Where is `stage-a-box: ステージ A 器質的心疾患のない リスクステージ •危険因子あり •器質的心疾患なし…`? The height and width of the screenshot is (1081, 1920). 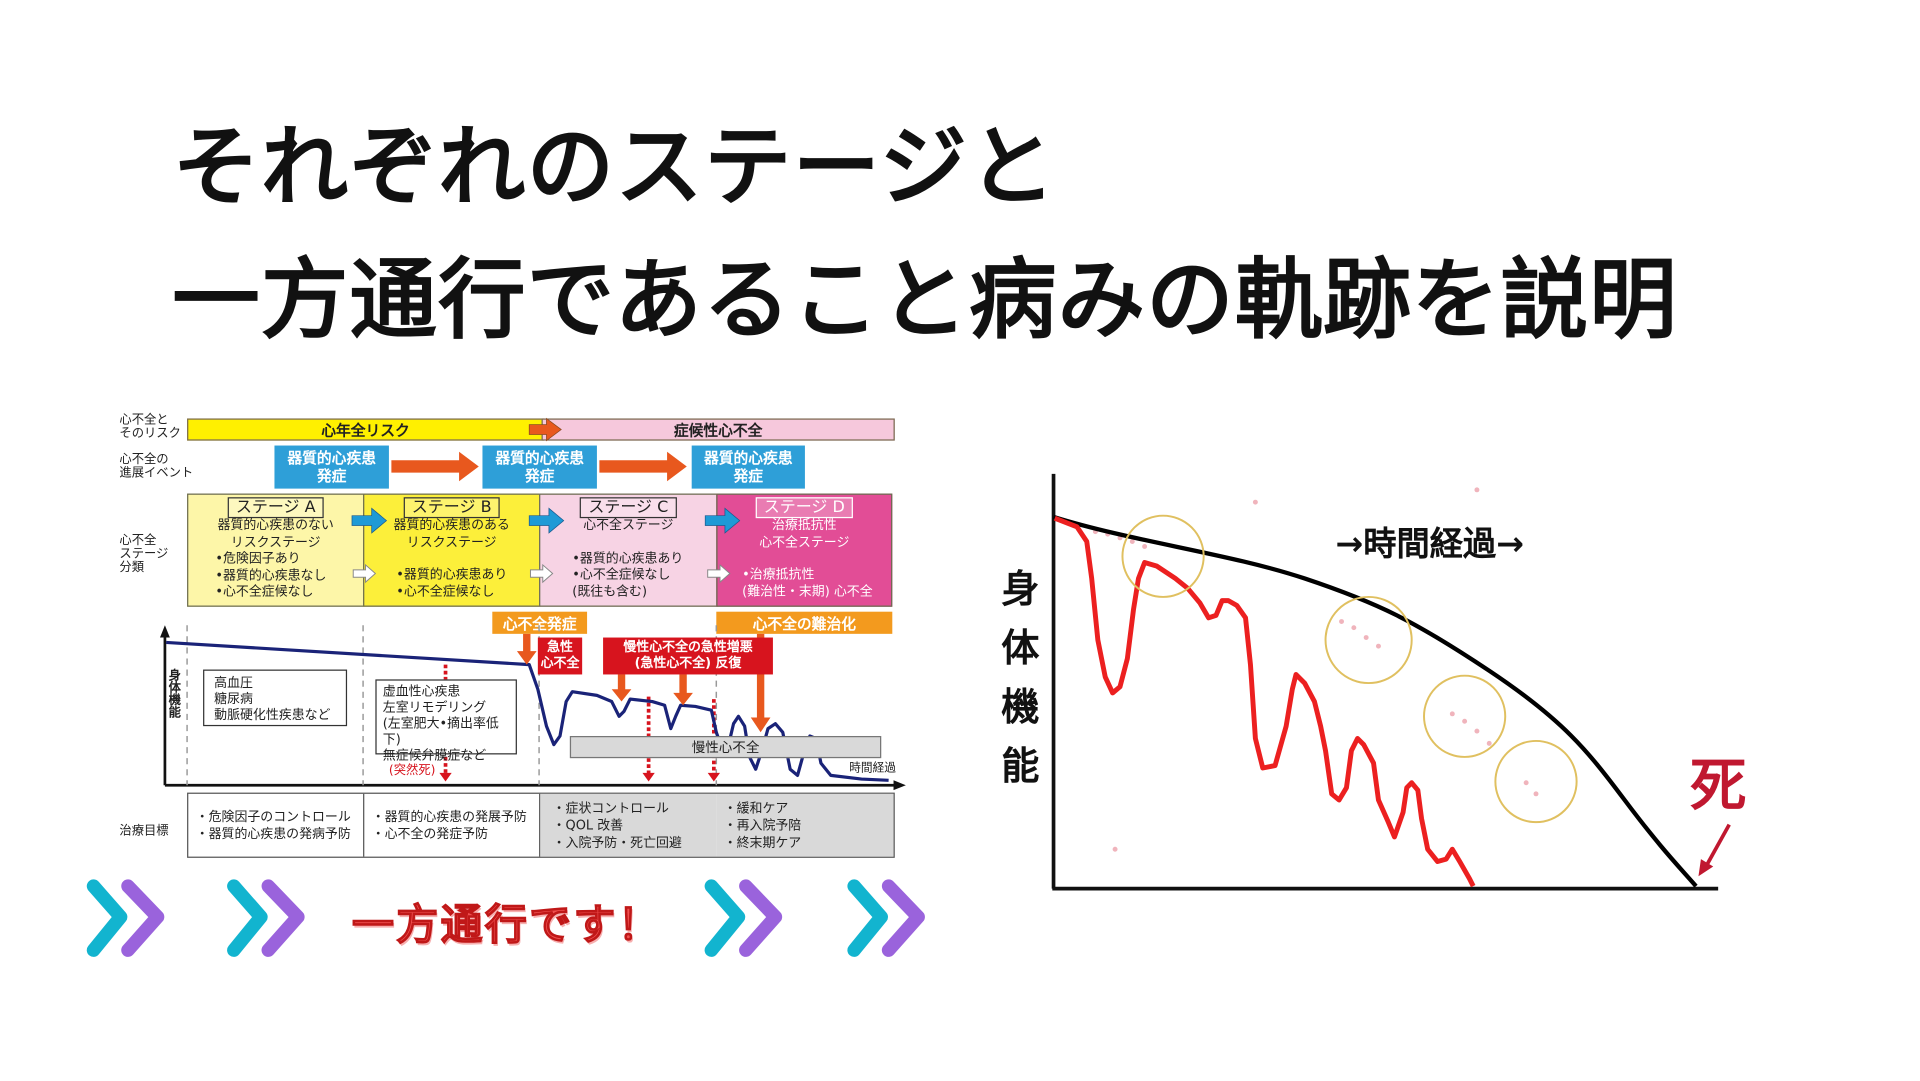
stage-a-box: ステージ A 器質的心疾患のない リスクステージ •危険因子あり •器質的心疾患なし… is located at coordinates (276, 550).